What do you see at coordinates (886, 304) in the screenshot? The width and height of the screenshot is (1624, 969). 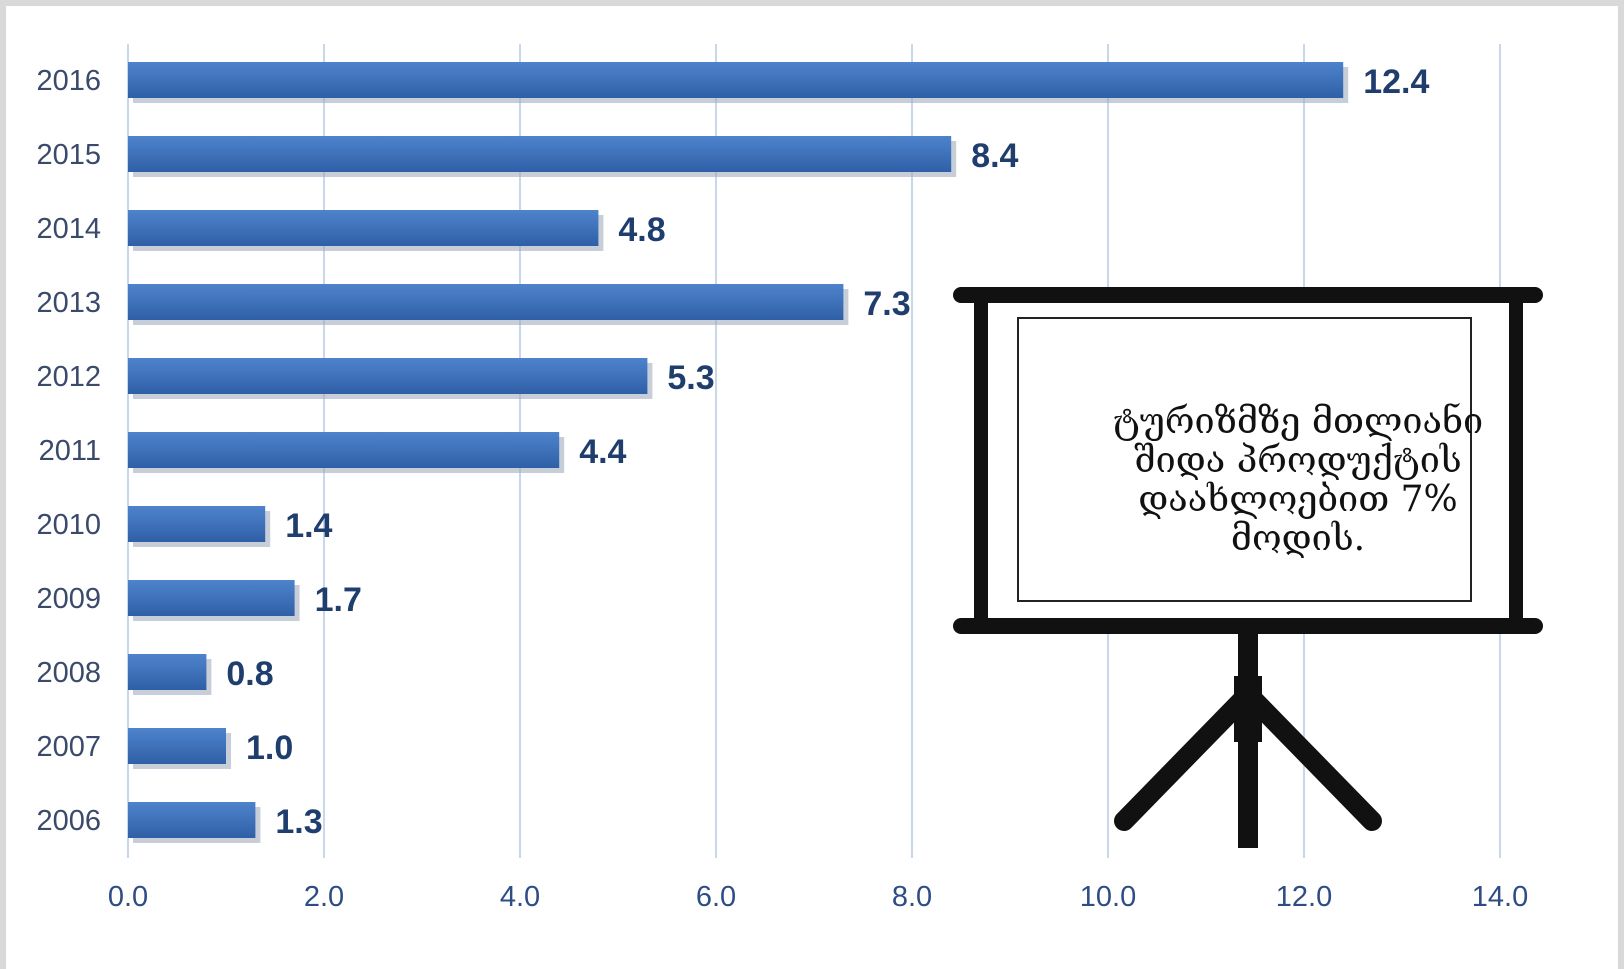 I see `data-label: 7.3` at bounding box center [886, 304].